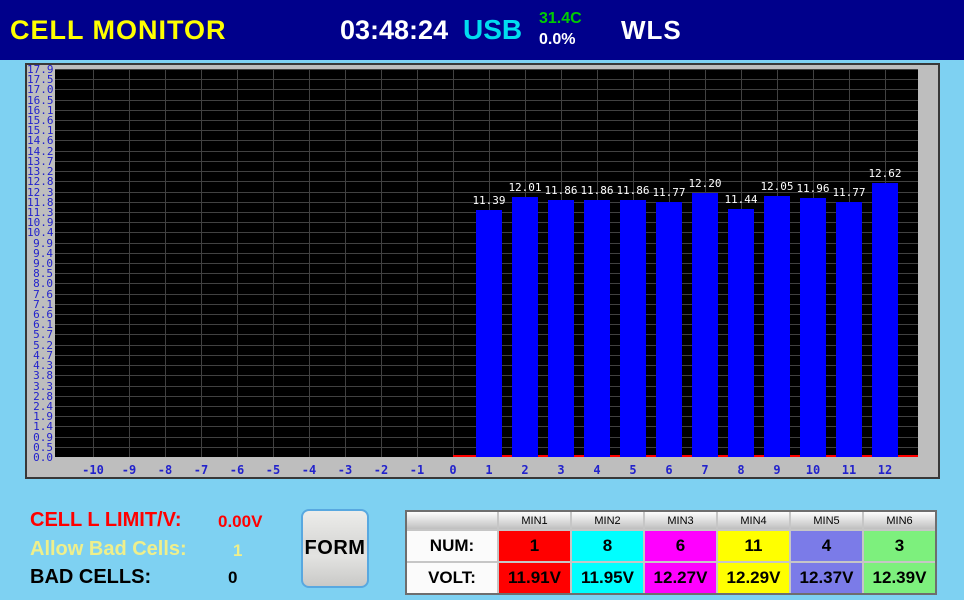  I want to click on y-tick-label: 14.2, so click(40, 151).